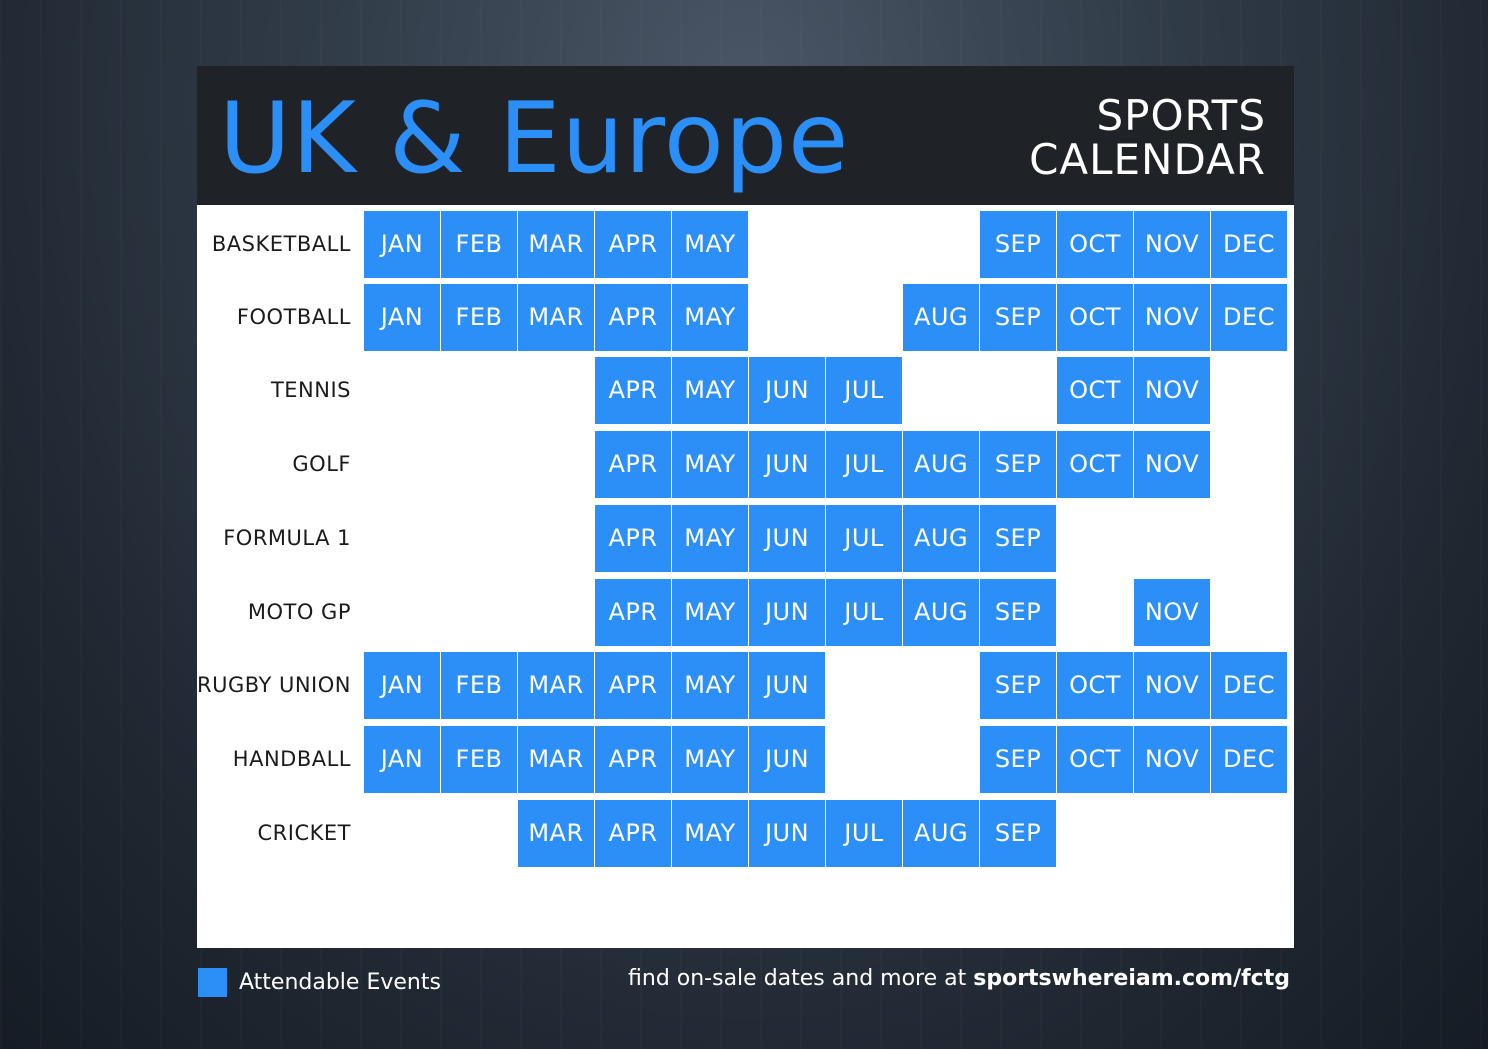  Describe the element at coordinates (304, 833) in the screenshot. I see `sport-label: CRICKET` at that location.